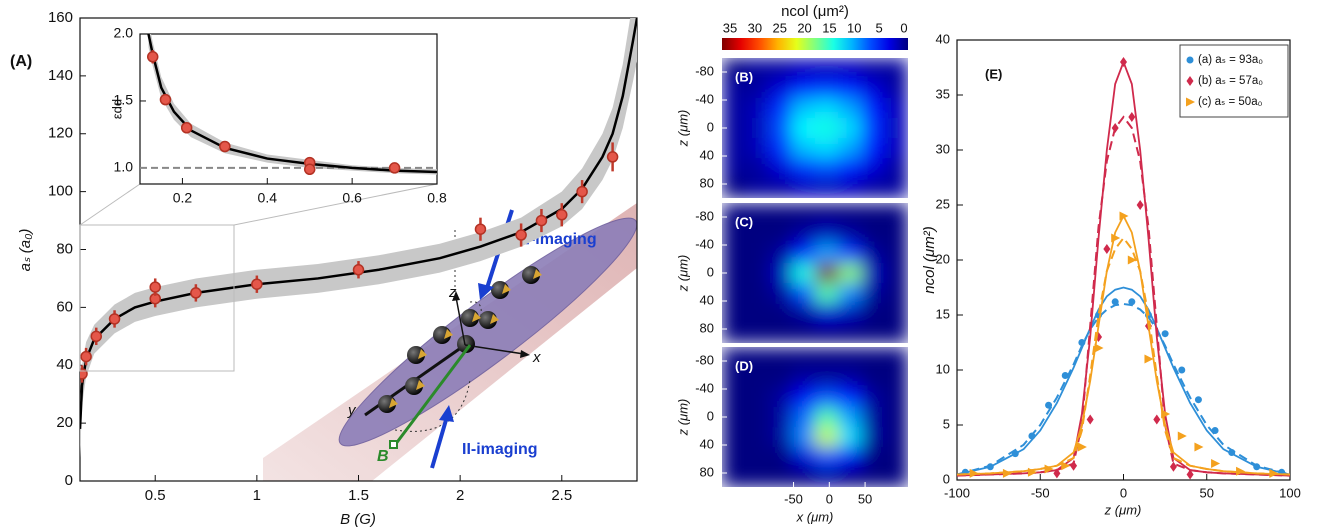  Describe the element at coordinates (704, 215) in the screenshot. I see `y-tick-label: -80` at that location.